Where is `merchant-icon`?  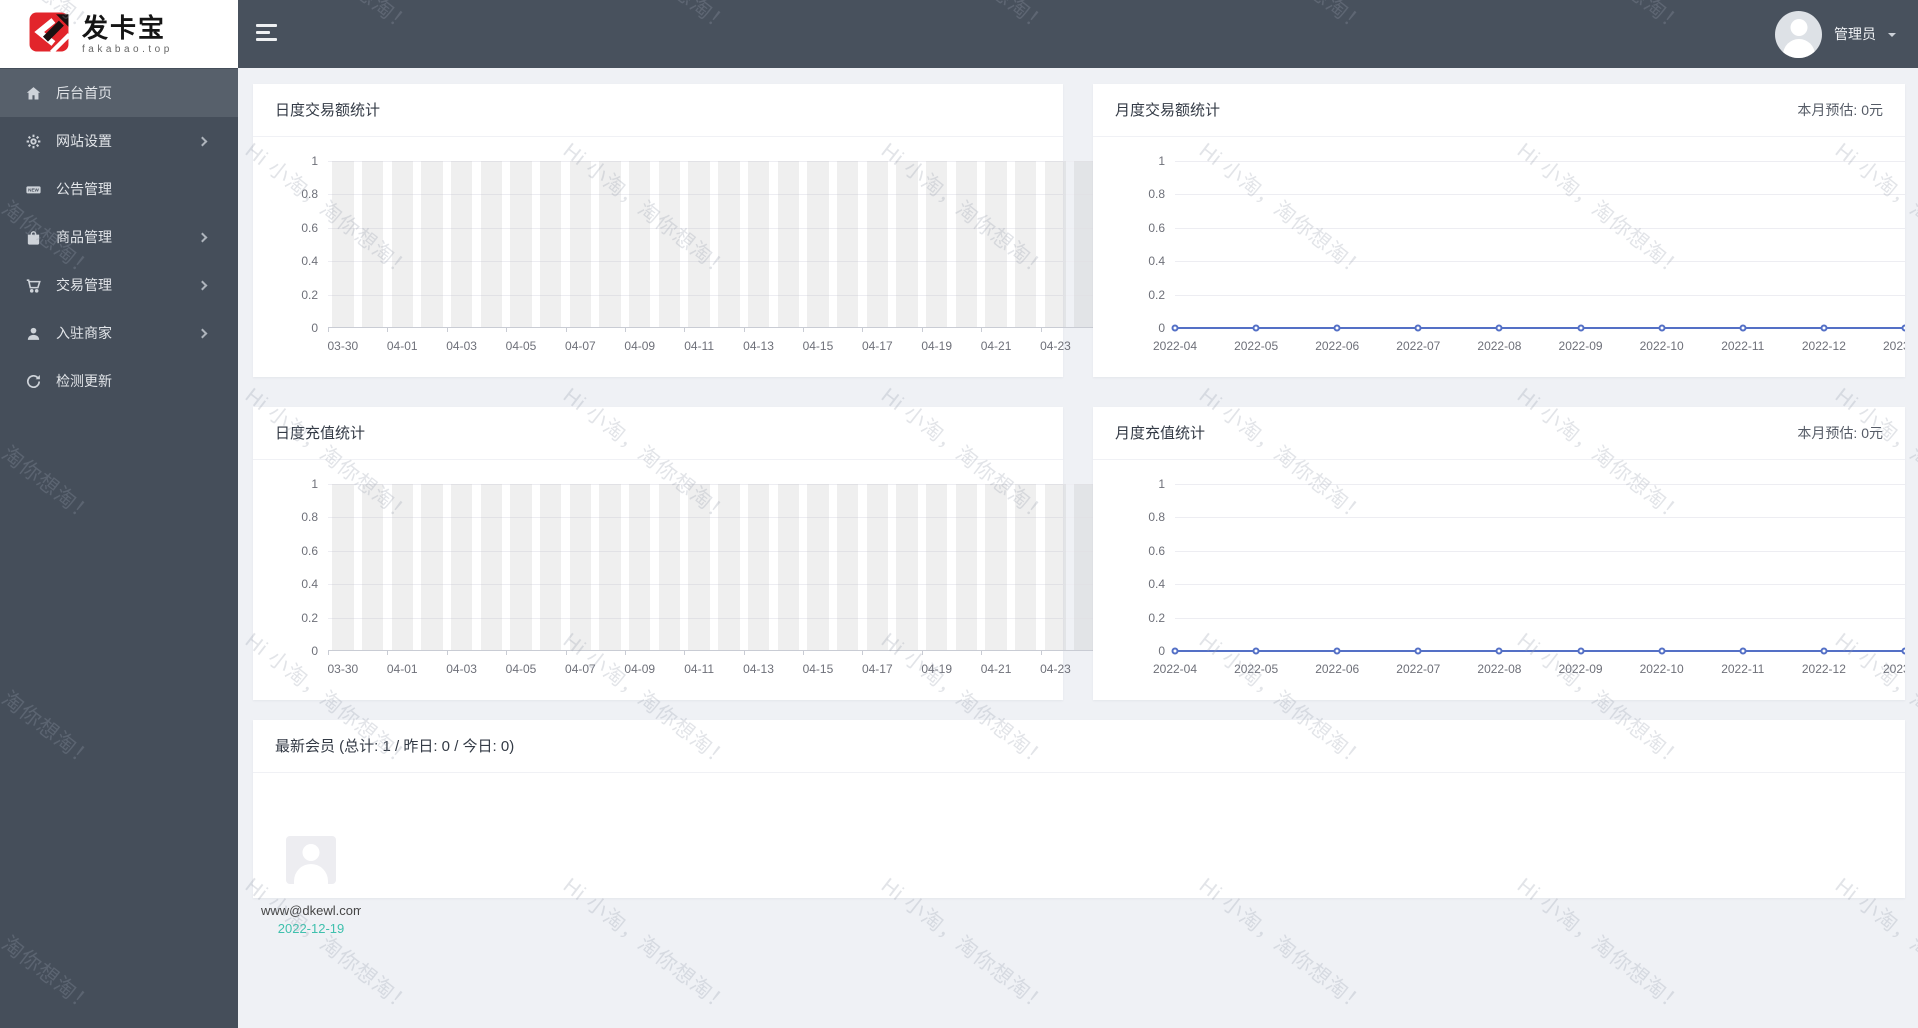
merchant-icon is located at coordinates (33, 333).